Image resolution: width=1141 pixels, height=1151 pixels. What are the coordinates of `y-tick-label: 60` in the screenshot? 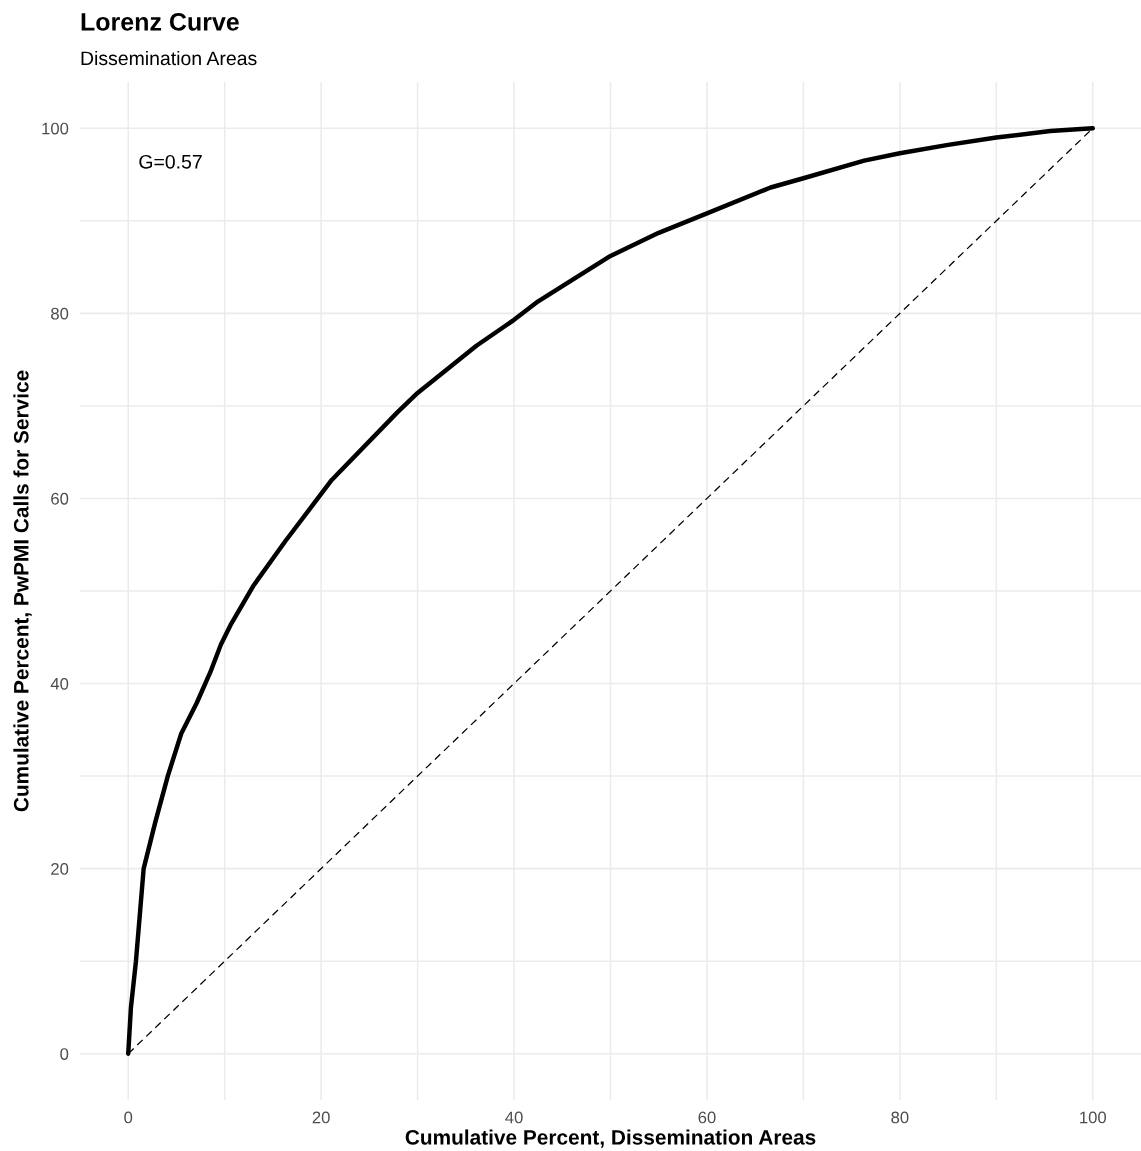 It's located at (60, 498).